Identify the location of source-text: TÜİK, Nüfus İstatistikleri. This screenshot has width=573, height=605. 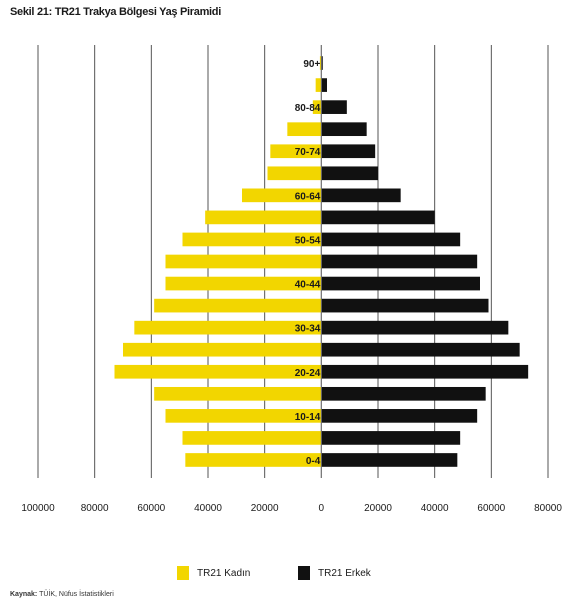
(76, 594).